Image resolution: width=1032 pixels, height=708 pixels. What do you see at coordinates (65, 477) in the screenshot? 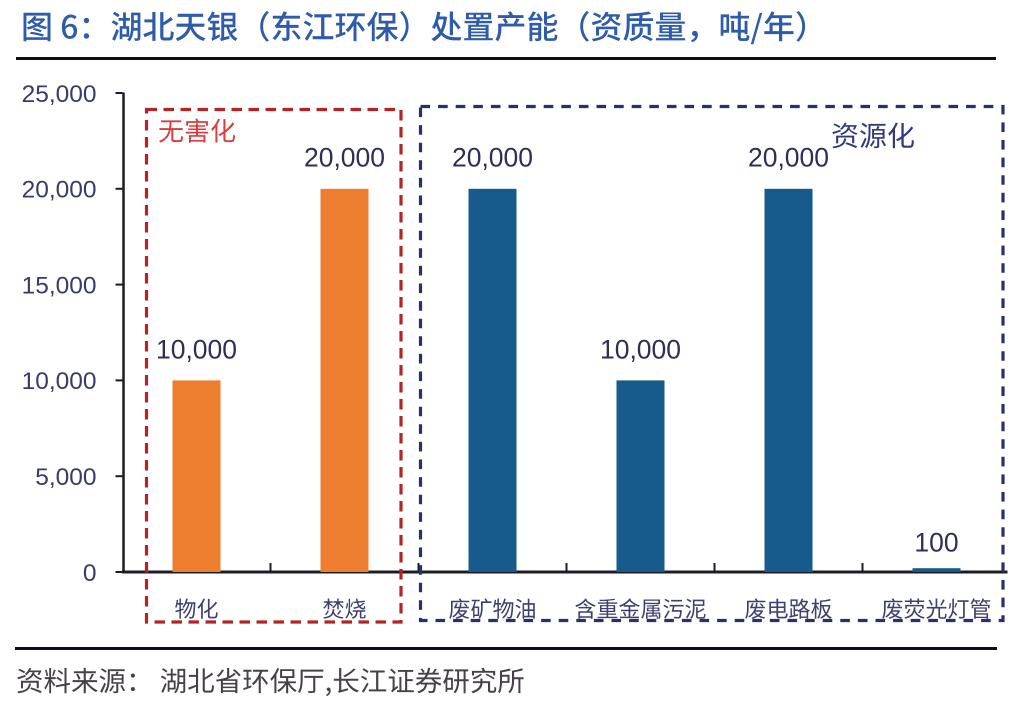
I see `svg-text: 5,000` at bounding box center [65, 477].